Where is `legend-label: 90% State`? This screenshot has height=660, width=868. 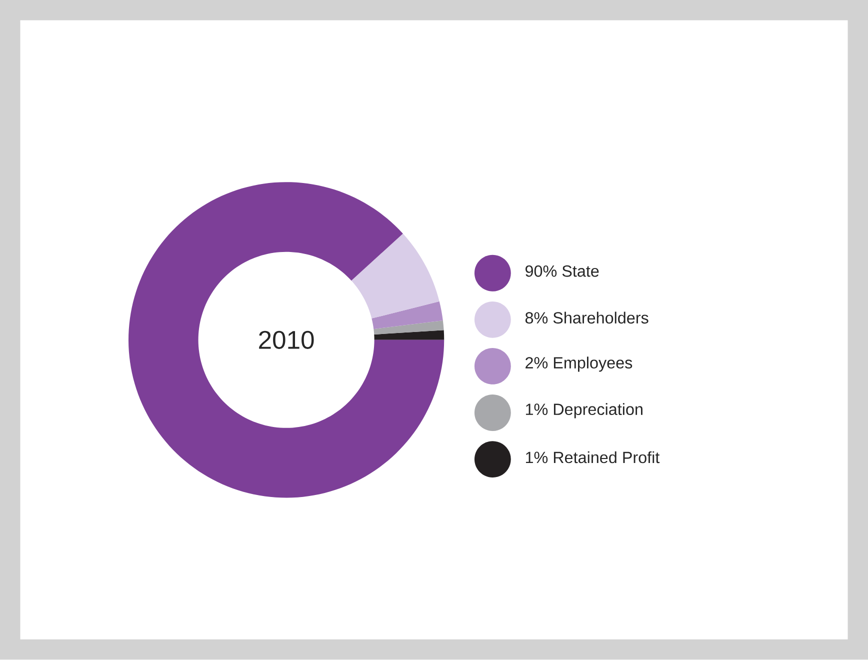
legend-label: 90% State is located at coordinates (562, 272).